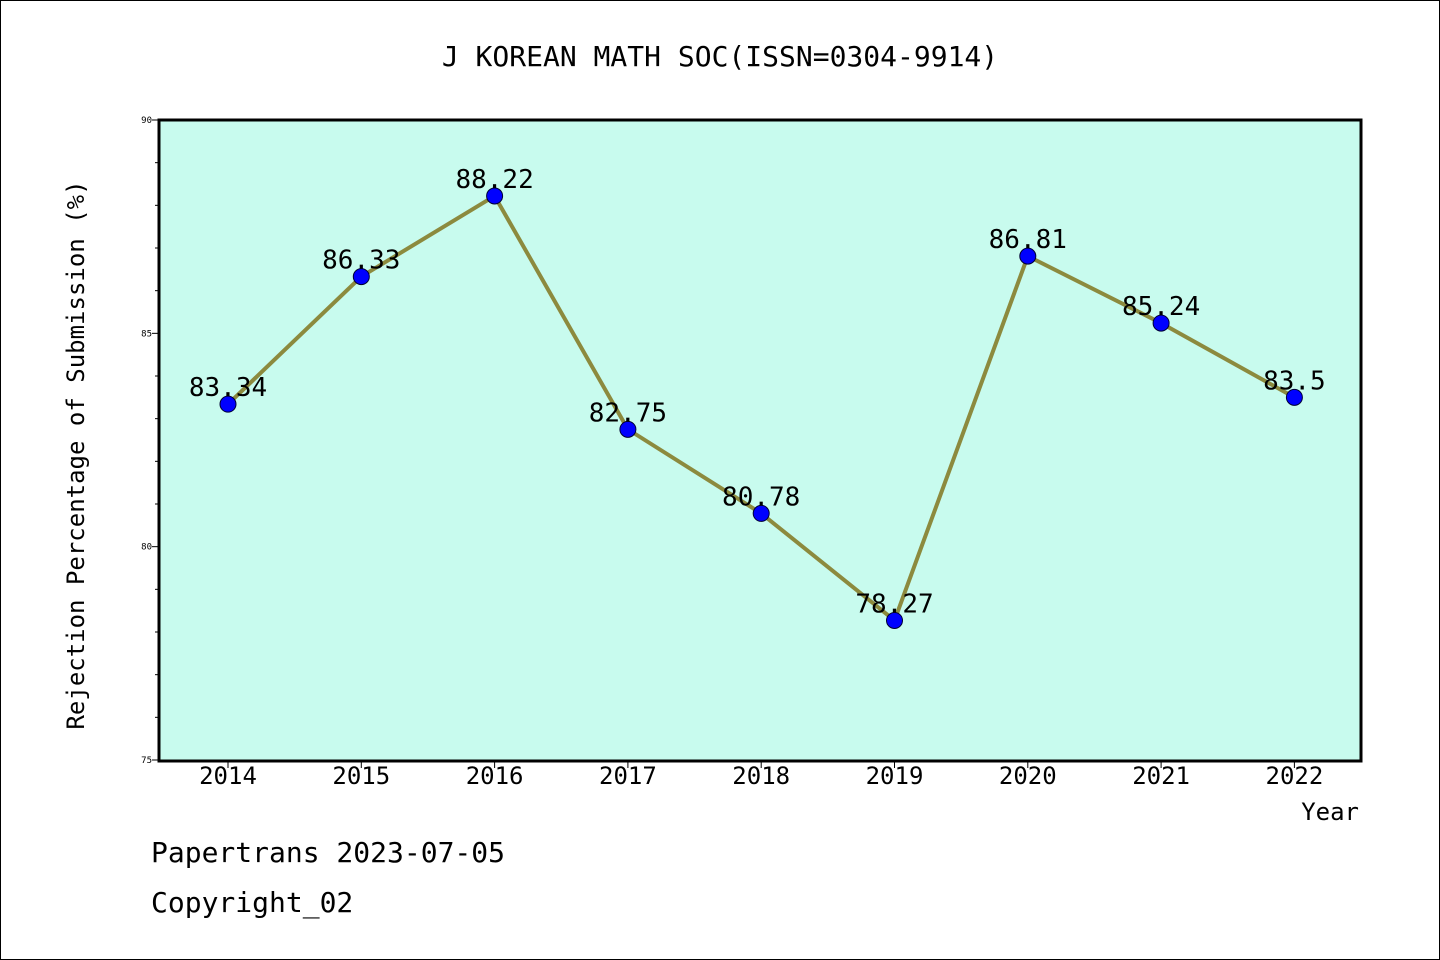  Describe the element at coordinates (361, 261) in the screenshot. I see `data-label: 86.33` at that location.